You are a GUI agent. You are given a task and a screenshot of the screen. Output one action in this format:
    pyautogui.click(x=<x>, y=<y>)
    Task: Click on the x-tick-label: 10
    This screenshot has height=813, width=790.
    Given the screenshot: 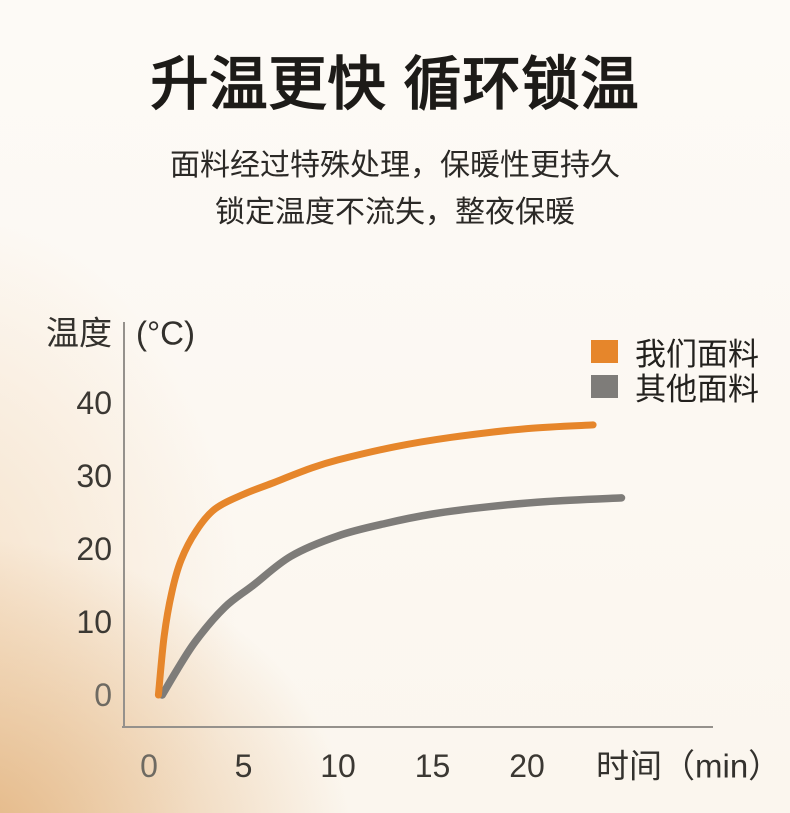 What is the action you would take?
    pyautogui.click(x=338, y=766)
    